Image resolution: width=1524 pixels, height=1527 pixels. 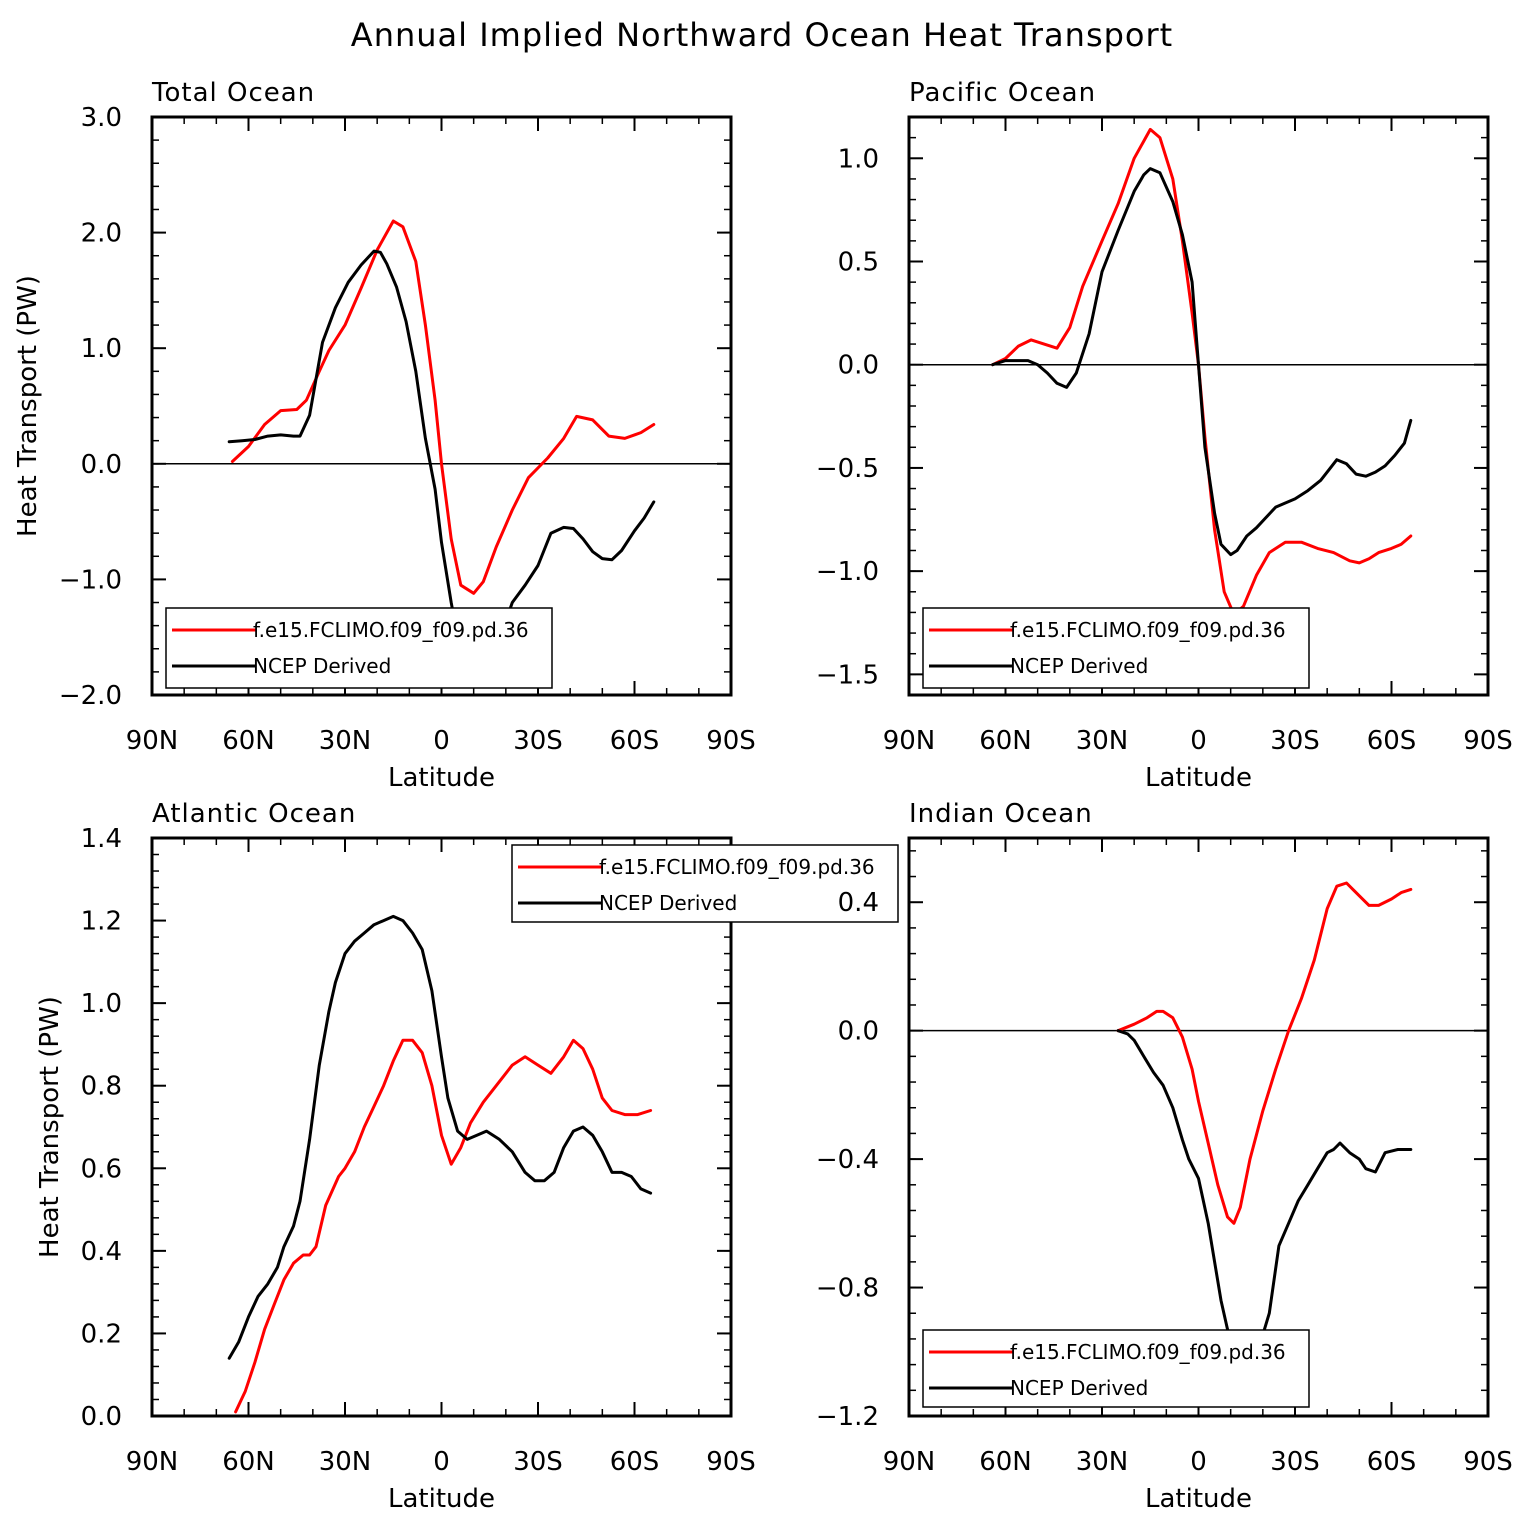 What do you see at coordinates (1001, 814) in the screenshot?
I see `panel-title: Indian Ocean` at bounding box center [1001, 814].